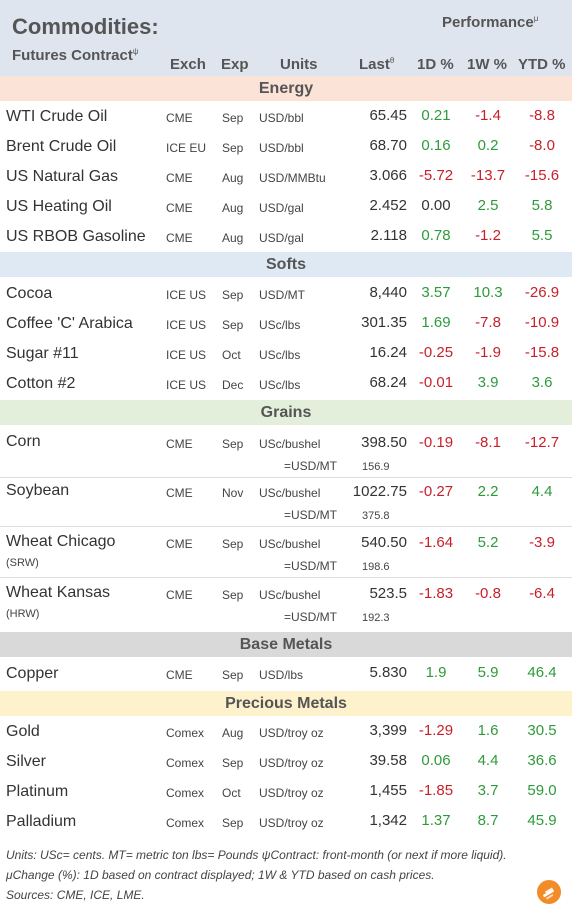 The height and width of the screenshot is (918, 572). Describe the element at coordinates (235, 64) in the screenshot. I see `col-exp: Exp` at that location.